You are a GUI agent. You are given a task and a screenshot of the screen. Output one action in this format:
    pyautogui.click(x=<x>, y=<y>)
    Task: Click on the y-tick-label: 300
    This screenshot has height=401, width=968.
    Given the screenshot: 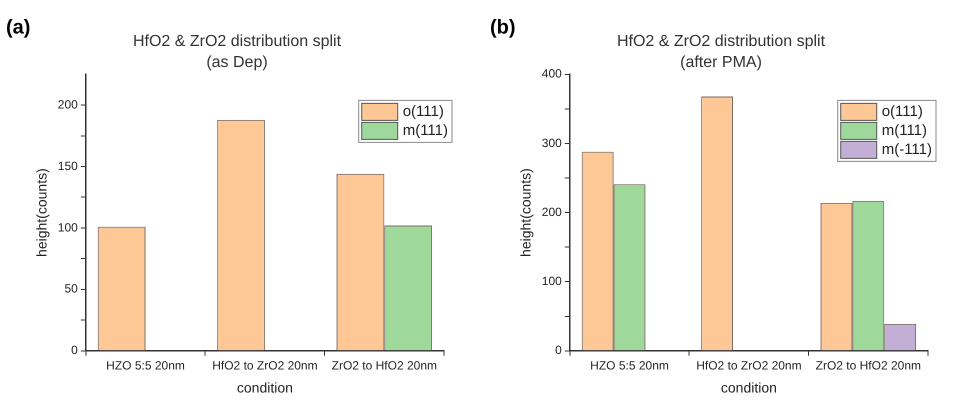 What is the action you would take?
    pyautogui.click(x=552, y=143)
    